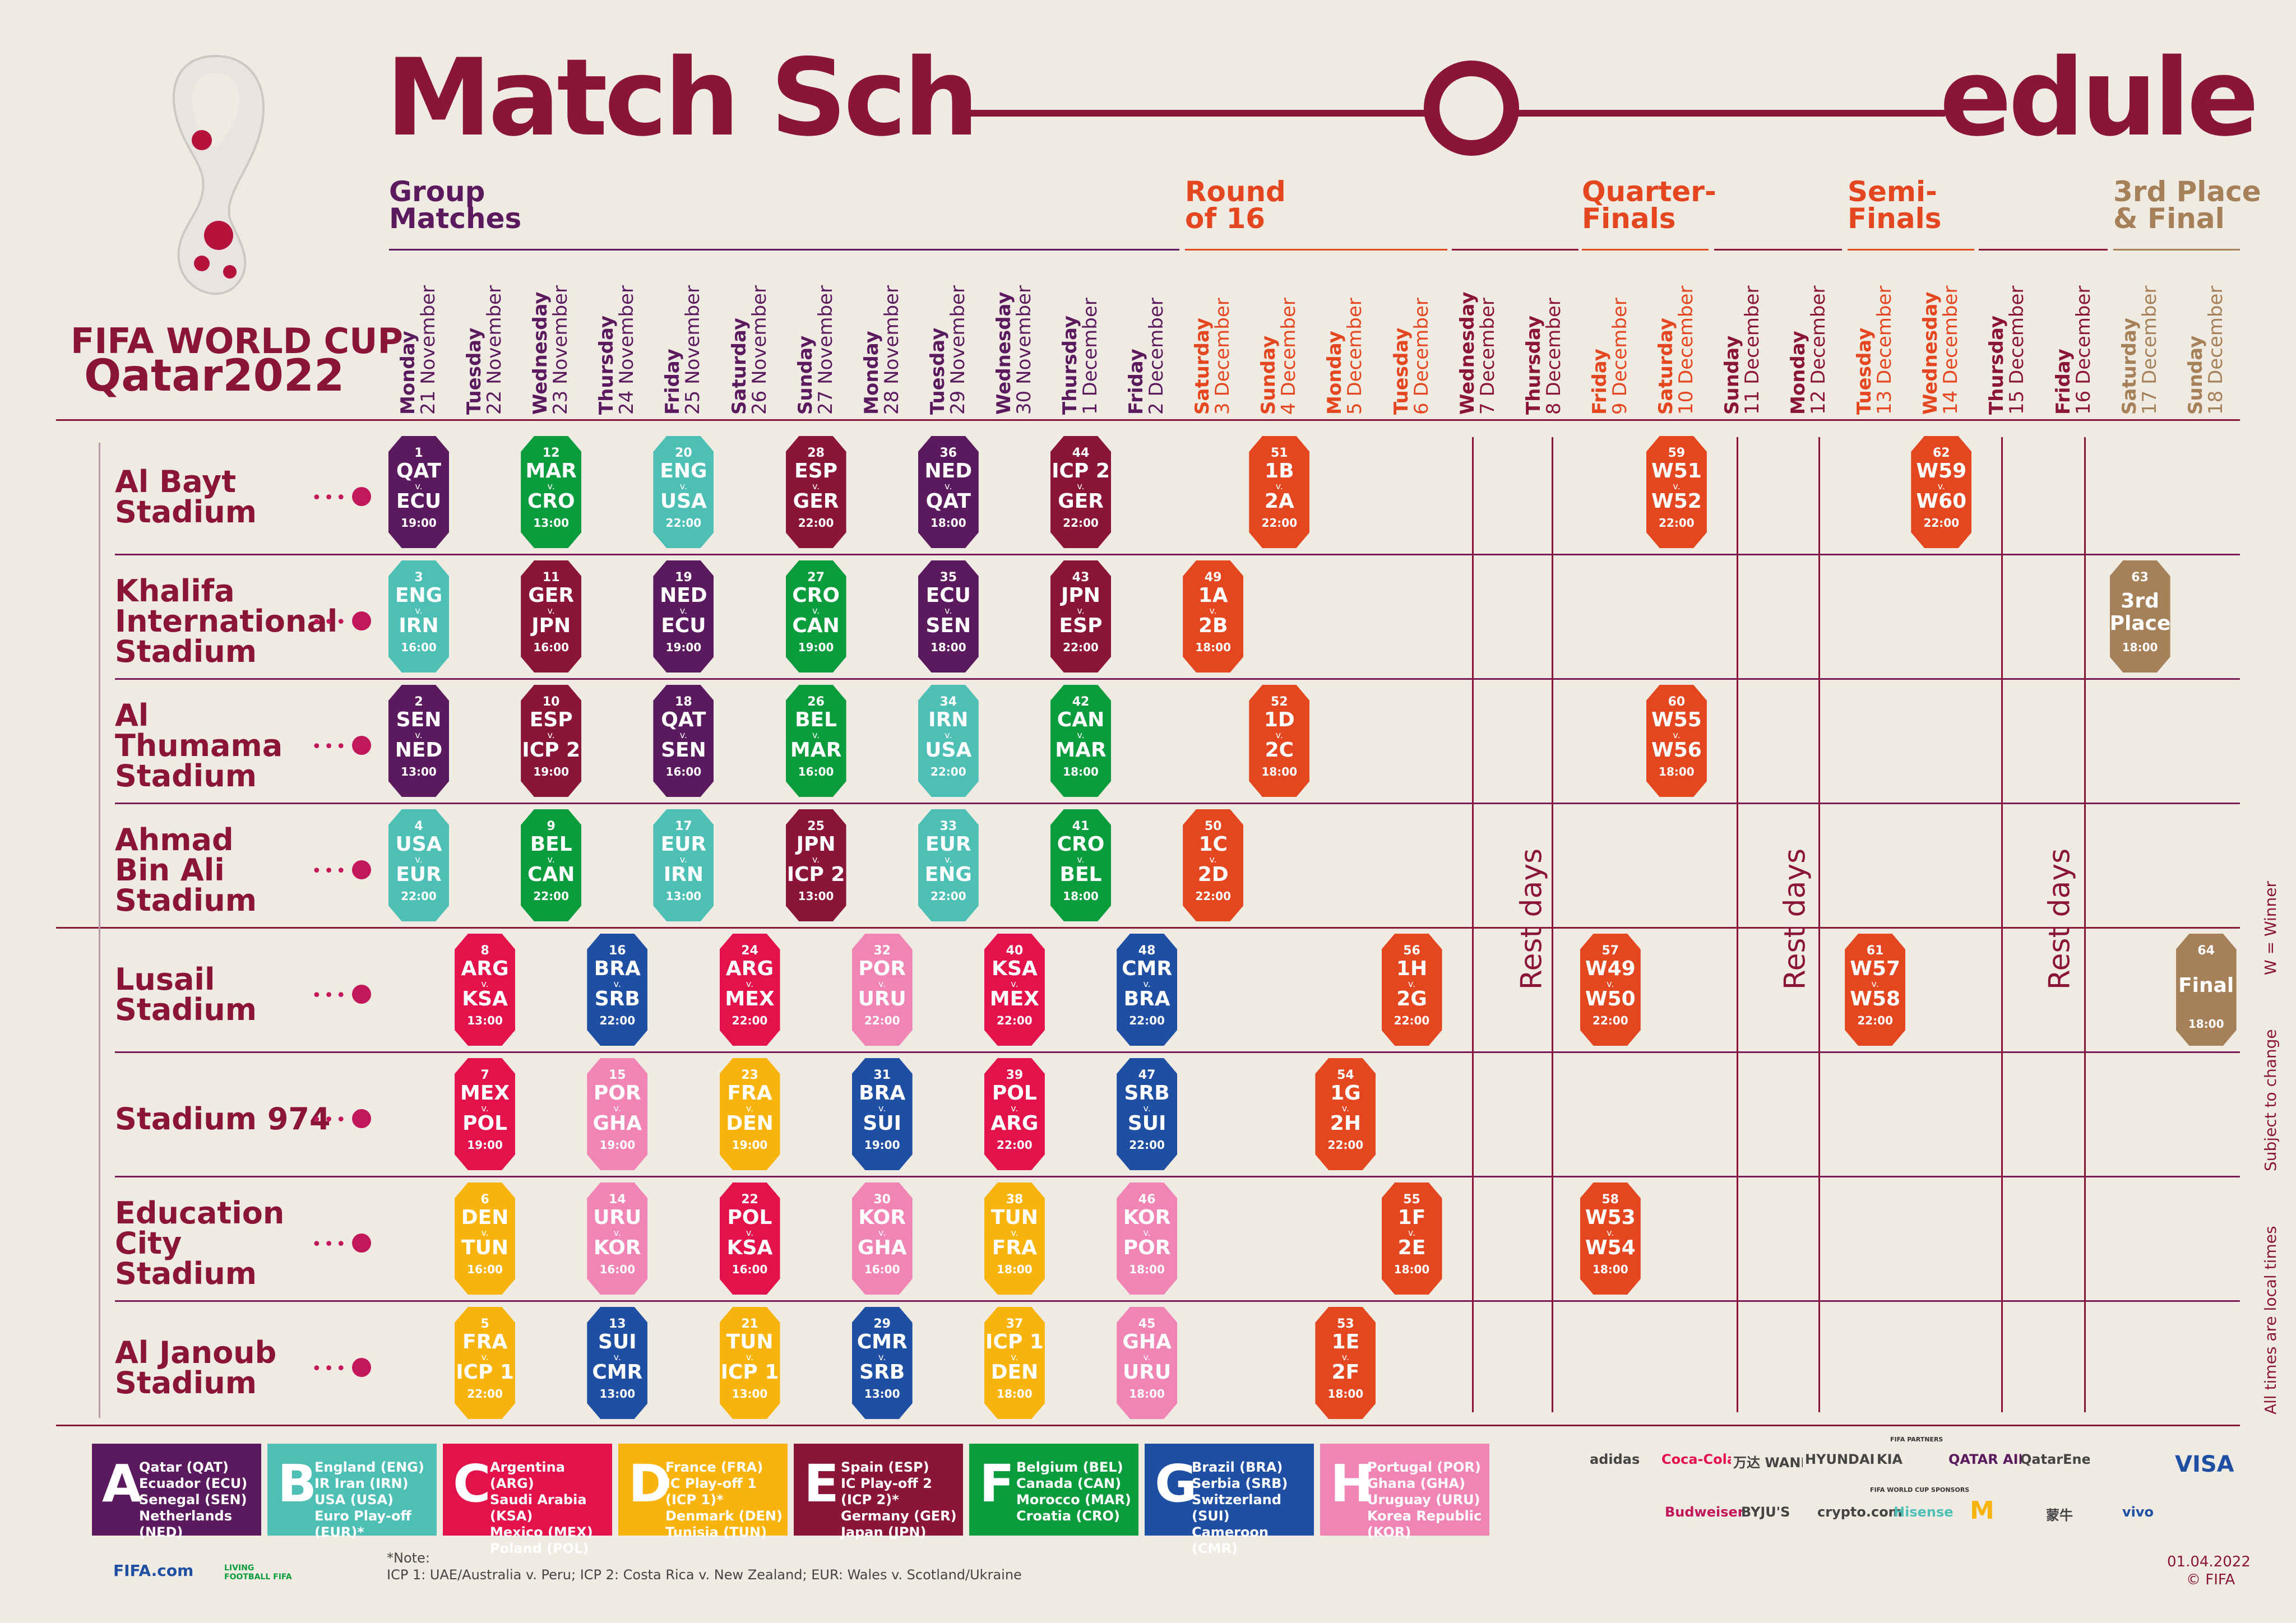 The width and height of the screenshot is (2296, 1623). Describe the element at coordinates (2149, 350) in the screenshot. I see `day-date: 17 December` at that location.